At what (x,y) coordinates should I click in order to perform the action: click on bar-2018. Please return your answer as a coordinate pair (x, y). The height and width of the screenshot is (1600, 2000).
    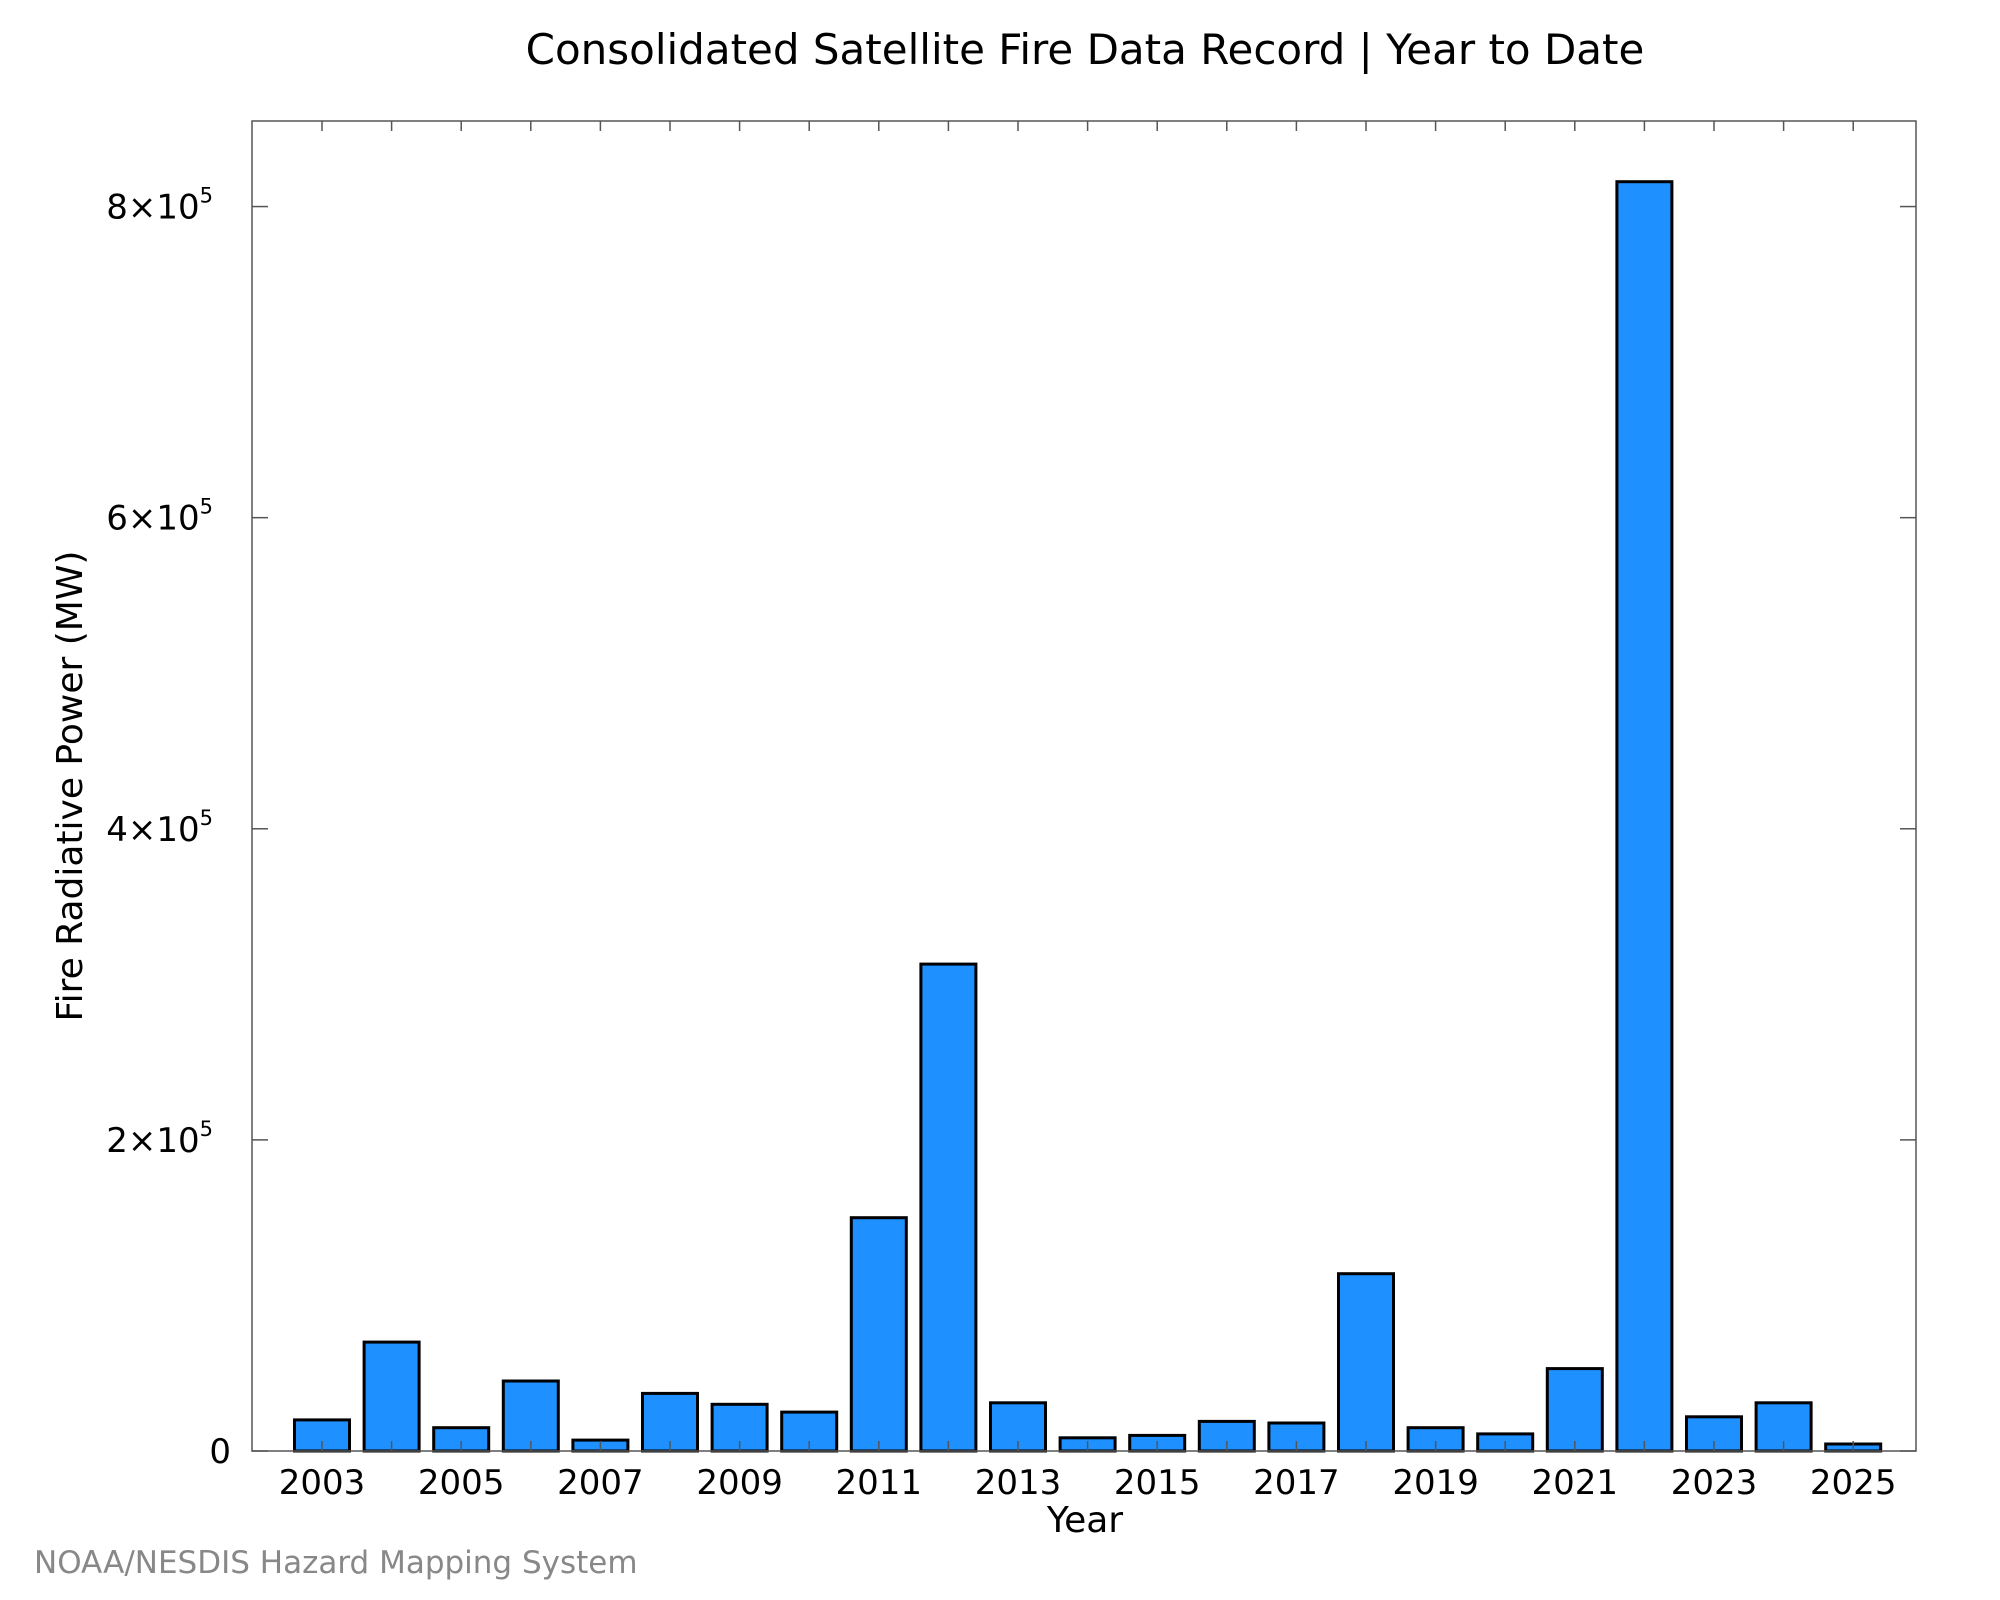
    Looking at the image, I should click on (1366, 1362).